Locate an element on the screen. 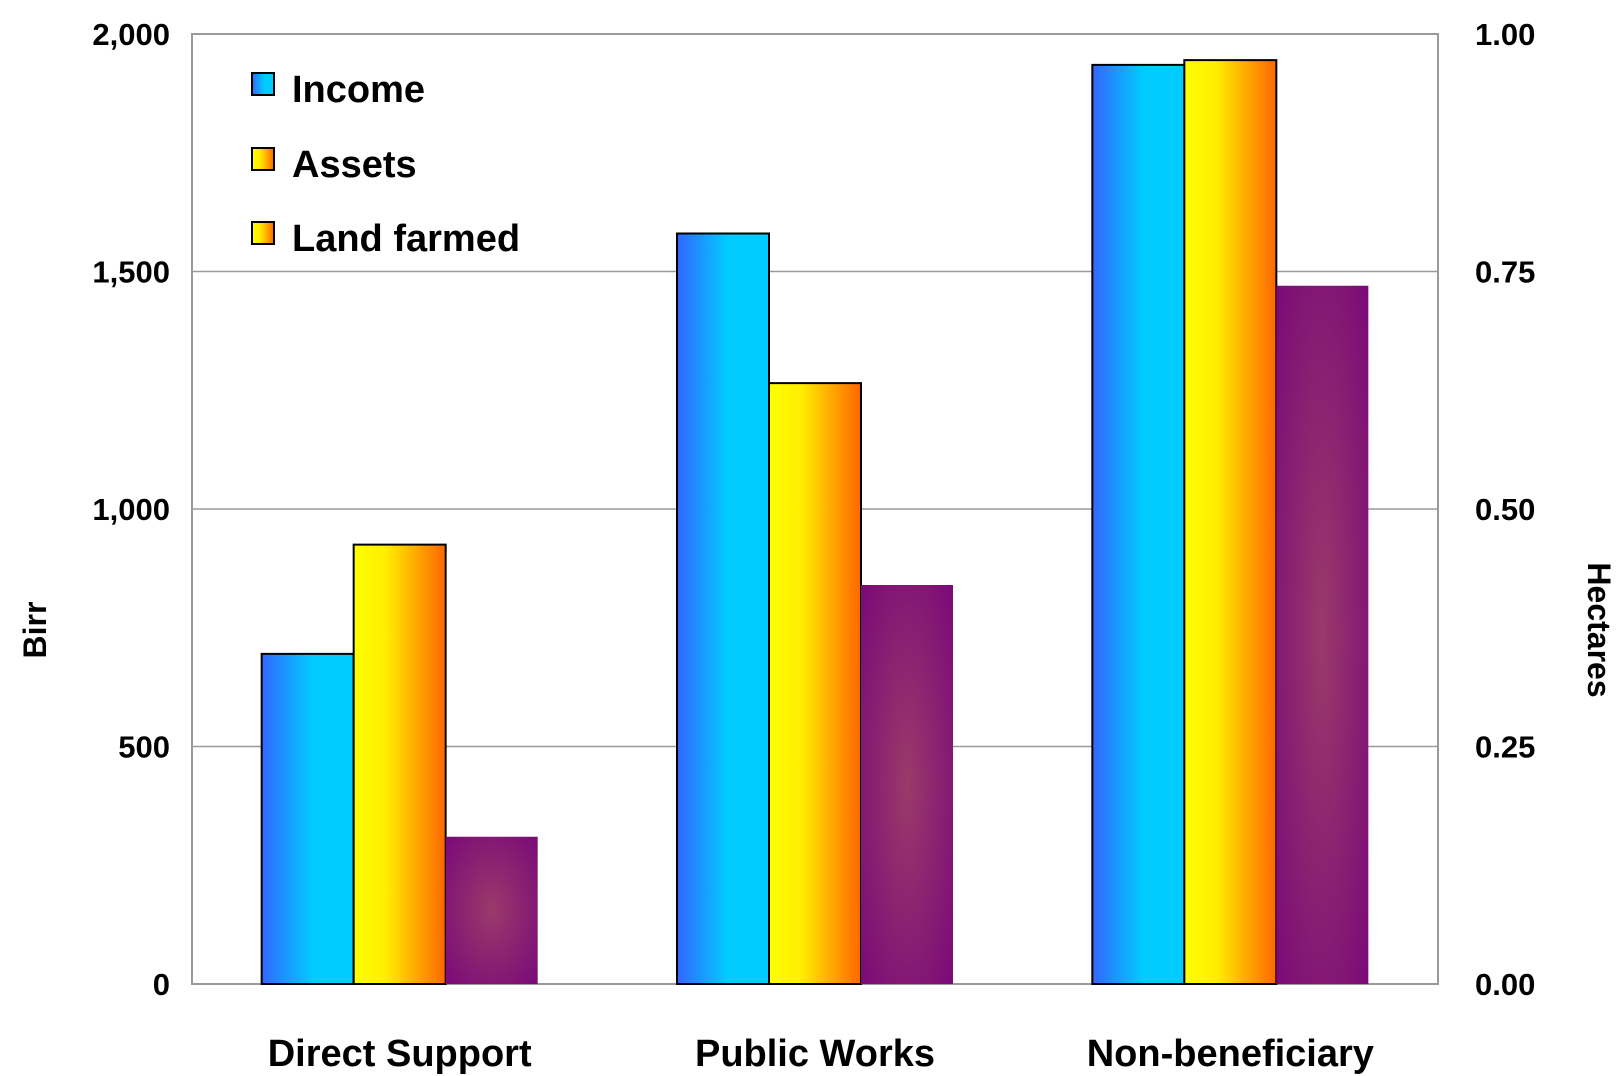  right-axis-ticks: 0.00 0.25 0.50 0.75 1.00 is located at coordinates (1505, 509).